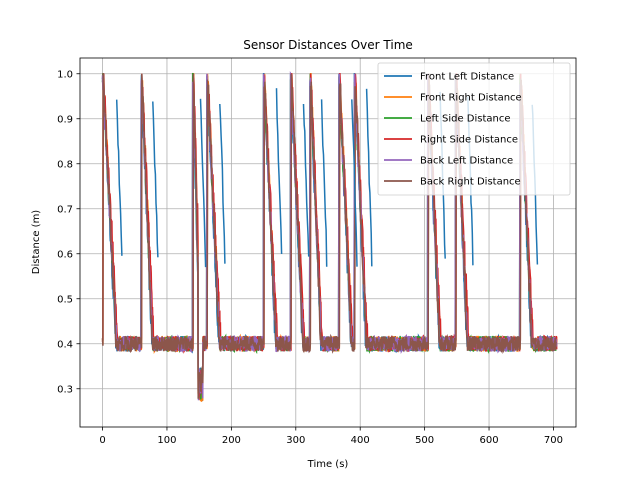 This screenshot has height=480, width=640. Describe the element at coordinates (360, 440) in the screenshot. I see `x-tick-label: 400` at that location.